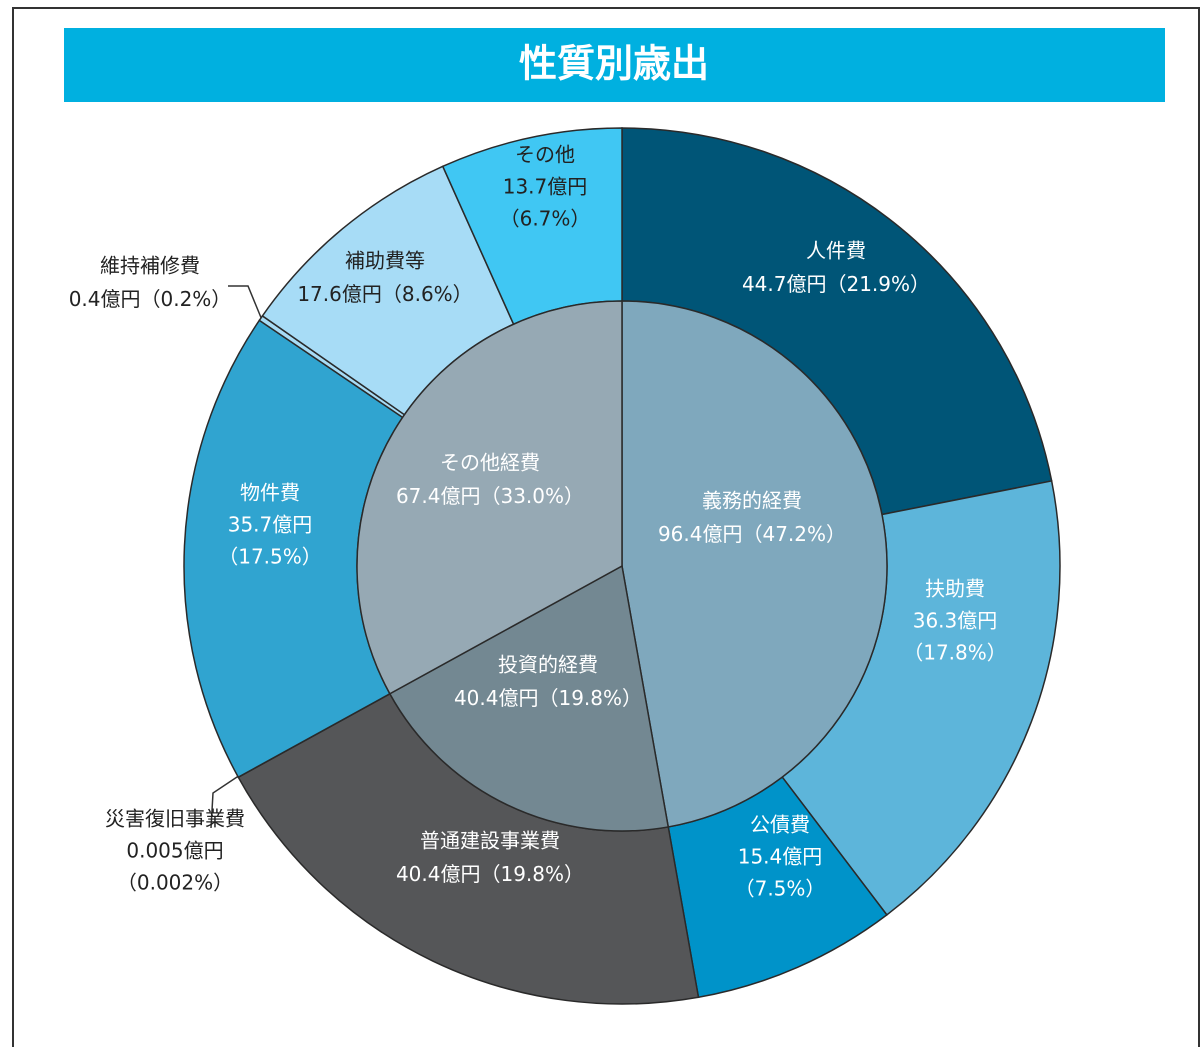  Describe the element at coordinates (794, 534) in the screenshot. I see `percent-label: （47.2%）` at that location.